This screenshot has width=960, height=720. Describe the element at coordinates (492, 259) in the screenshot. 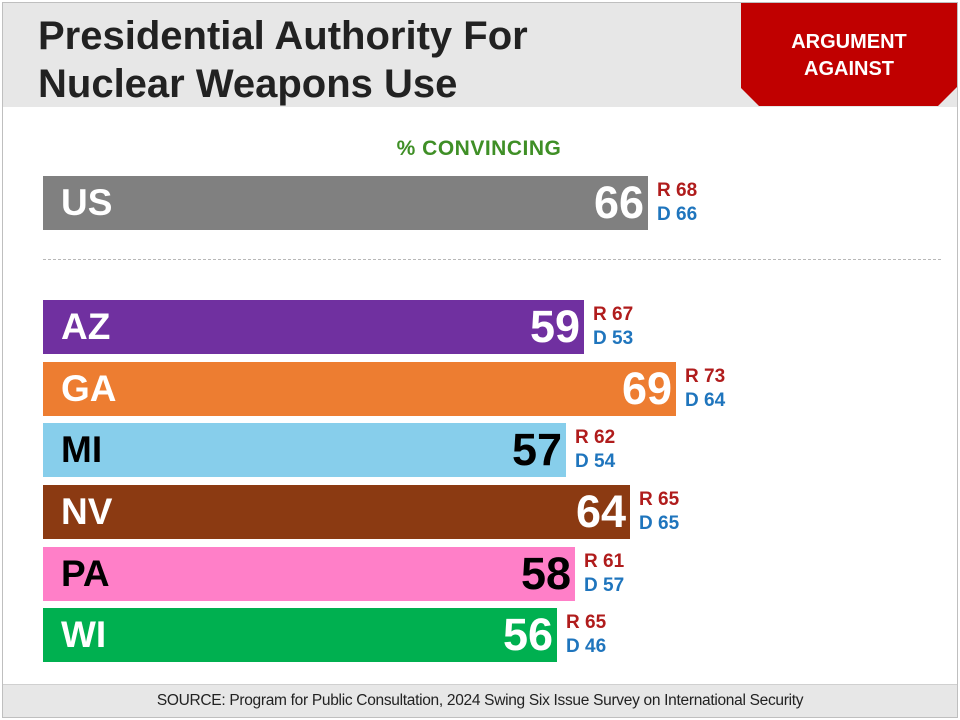

I see `separator-line` at that location.